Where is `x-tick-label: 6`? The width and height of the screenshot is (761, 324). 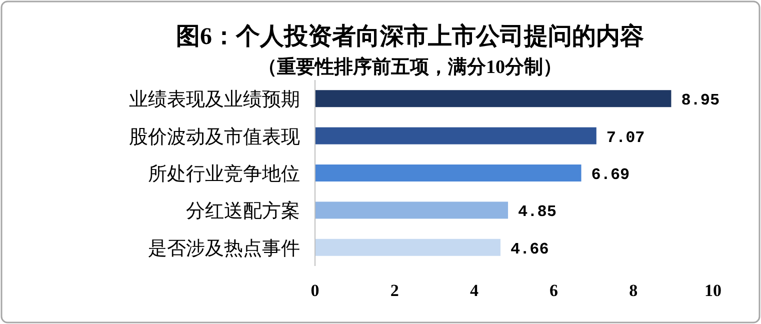
x-tick-label: 6 is located at coordinates (554, 290).